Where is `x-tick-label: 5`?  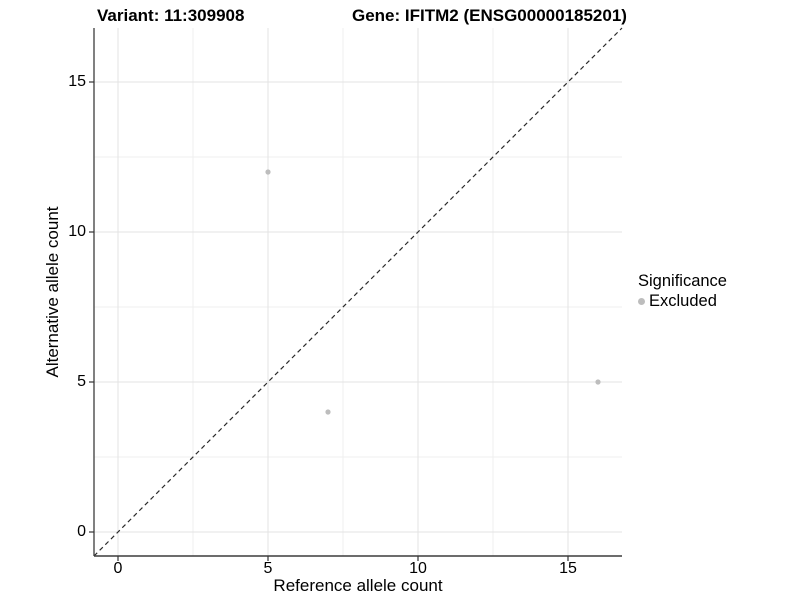
x-tick-label: 5 is located at coordinates (268, 568).